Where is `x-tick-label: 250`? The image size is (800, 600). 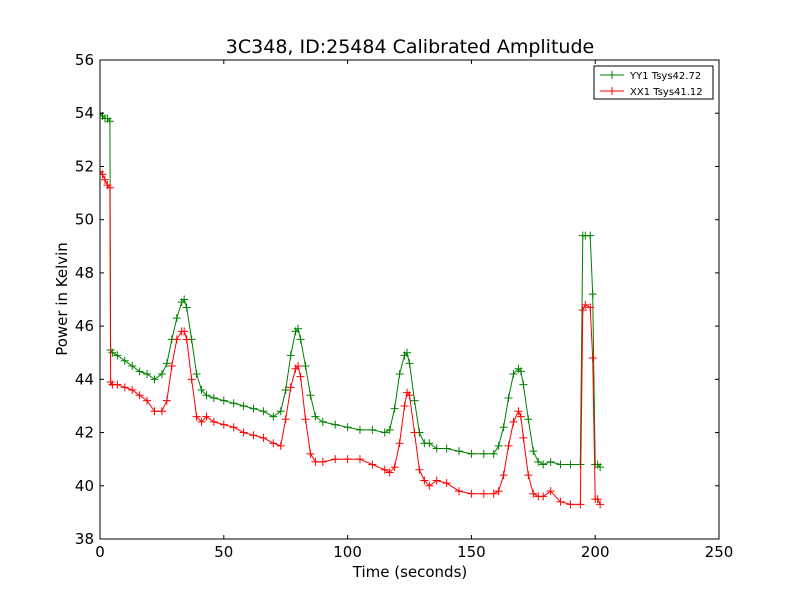
x-tick-label: 250 is located at coordinates (719, 552).